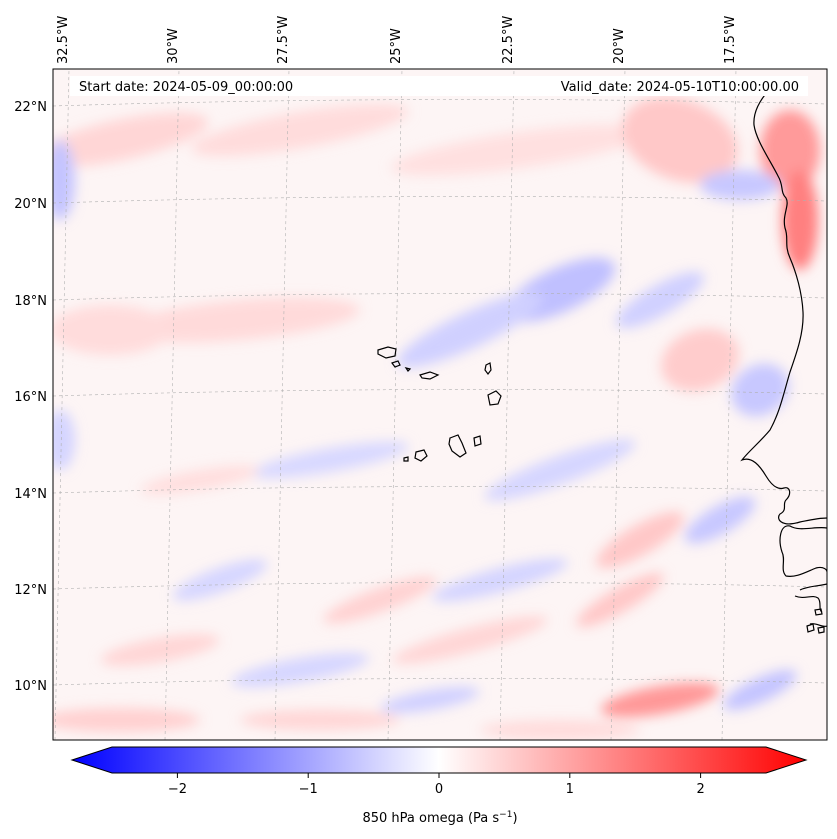  I want to click on lon-label: 20°W, so click(619, 46).